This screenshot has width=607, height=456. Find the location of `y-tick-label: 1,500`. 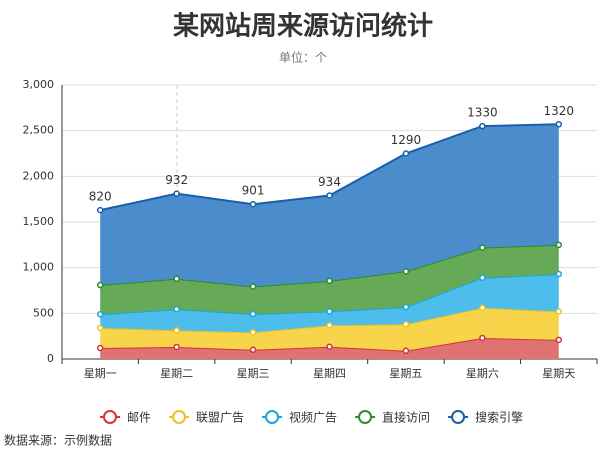

y-tick-label: 1,500 is located at coordinates (39, 221).